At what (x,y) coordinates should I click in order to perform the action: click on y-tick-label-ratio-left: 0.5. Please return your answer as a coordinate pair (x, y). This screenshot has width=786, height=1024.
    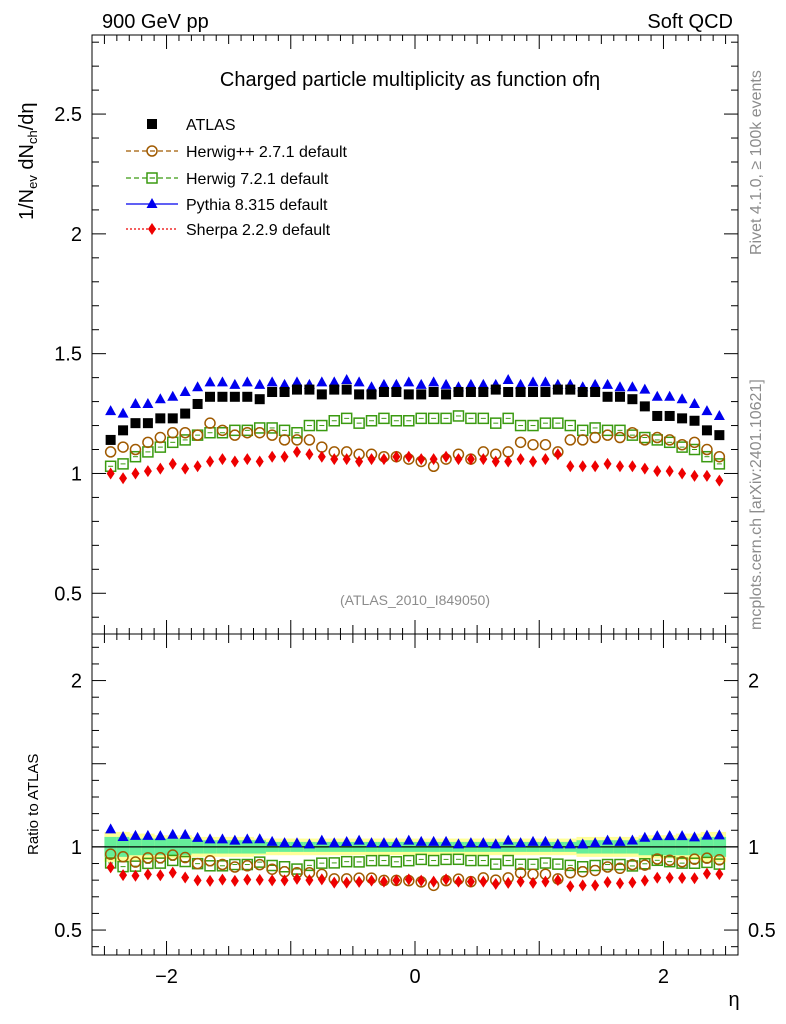
    Looking at the image, I should click on (68, 931).